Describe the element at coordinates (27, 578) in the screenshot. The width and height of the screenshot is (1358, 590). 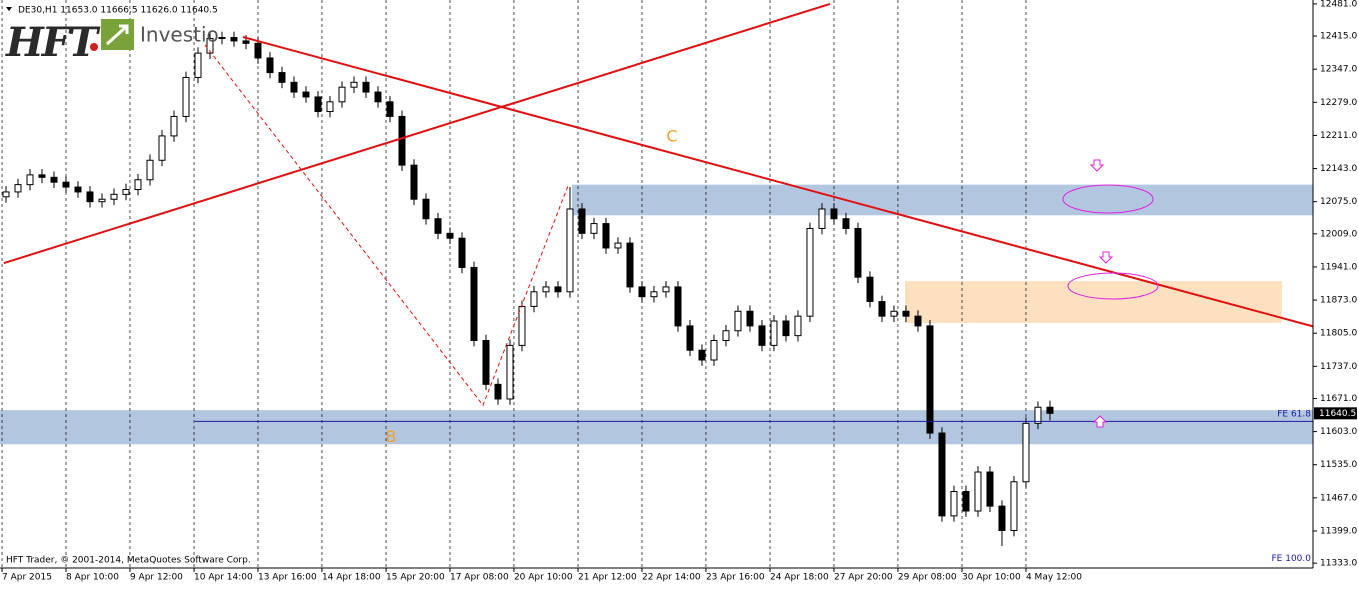
I see `x-tick-label: 7 Apr 2015` at that location.